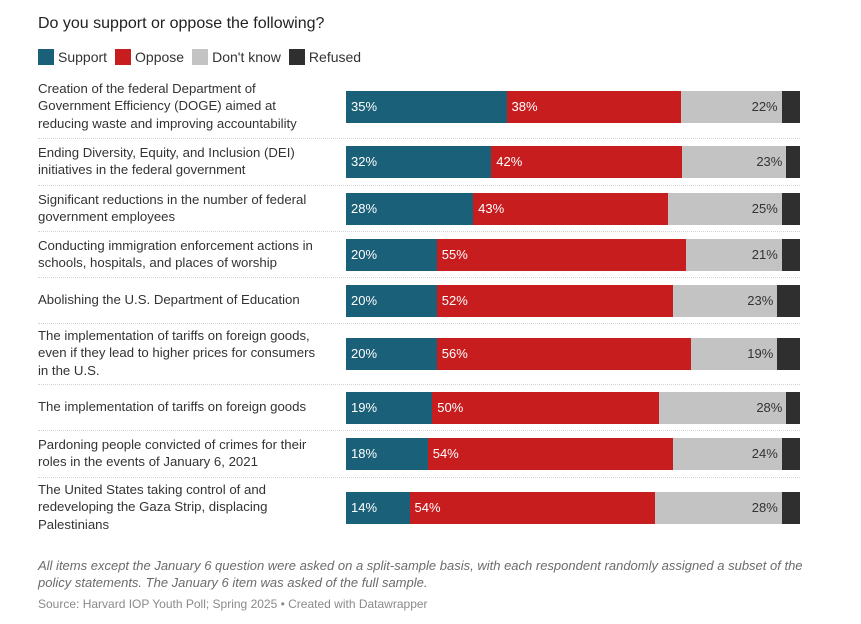 The image size is (861, 624). I want to click on bar-segment-oppose: 42%, so click(586, 162).